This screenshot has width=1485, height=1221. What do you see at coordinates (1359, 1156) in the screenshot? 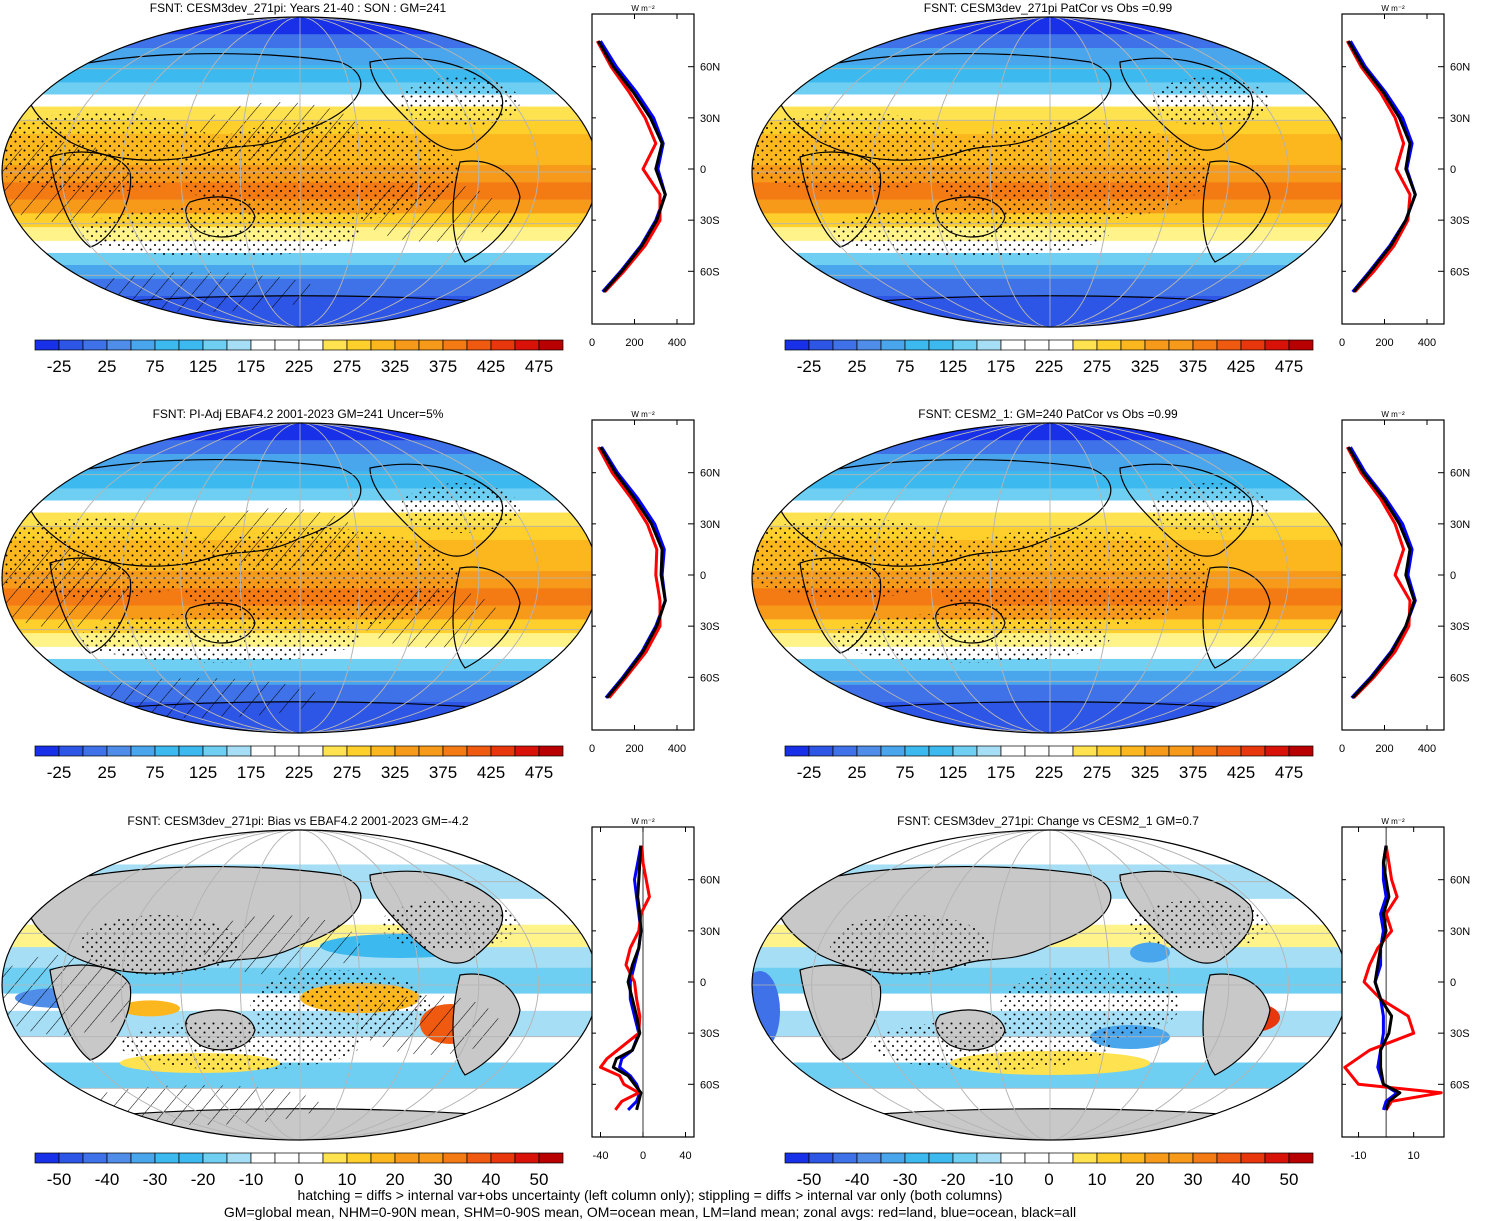
I see `zonal-x-tick: -10` at bounding box center [1359, 1156].